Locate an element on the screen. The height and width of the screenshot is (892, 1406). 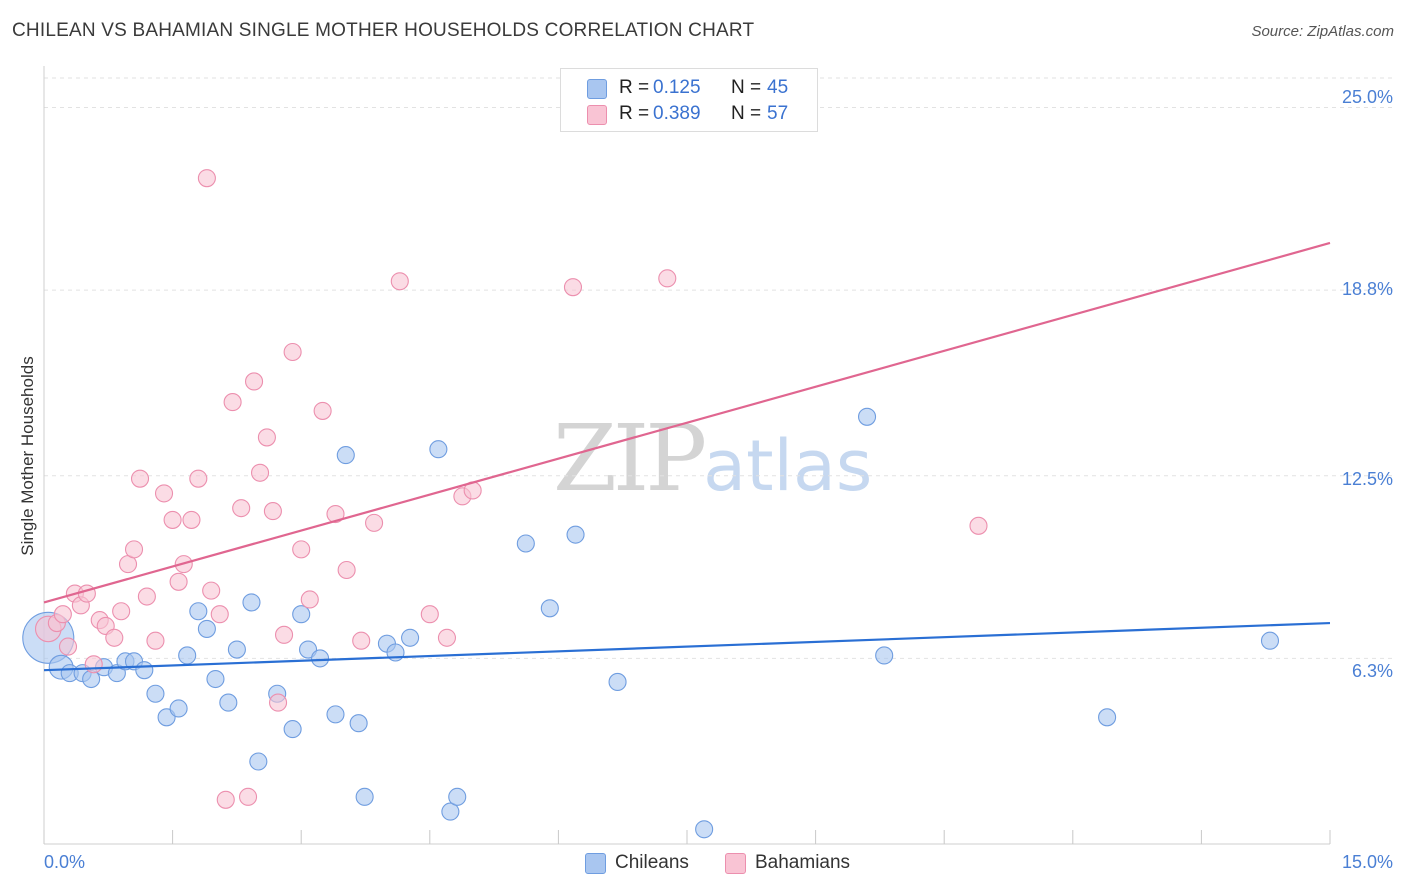
n-value: 57 is located at coordinates (778, 113).